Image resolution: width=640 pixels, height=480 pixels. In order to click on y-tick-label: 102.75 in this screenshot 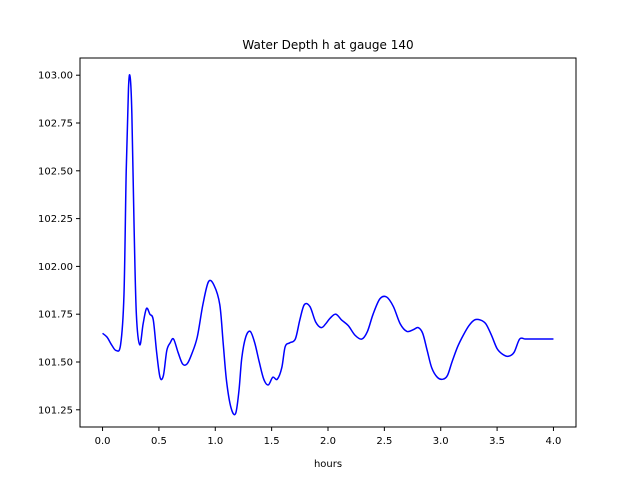, I will do `click(55, 124)`.